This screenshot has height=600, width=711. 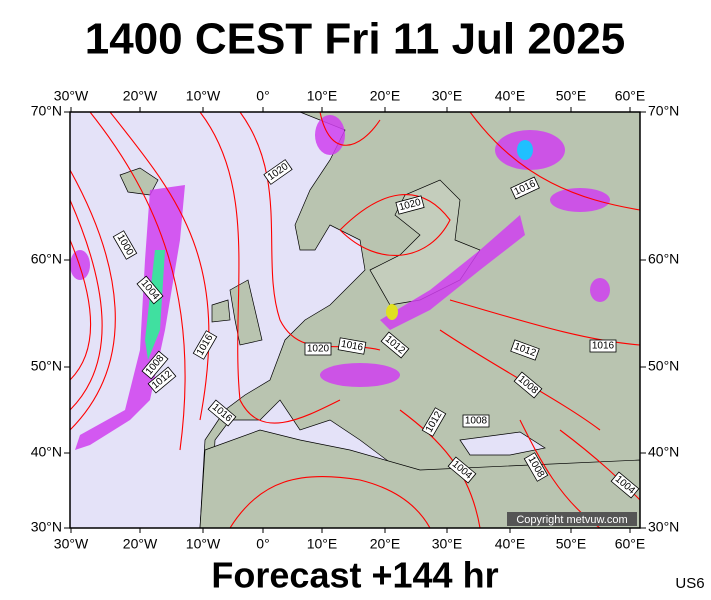 I want to click on lat-label-left: 30°N, so click(x=46, y=527).